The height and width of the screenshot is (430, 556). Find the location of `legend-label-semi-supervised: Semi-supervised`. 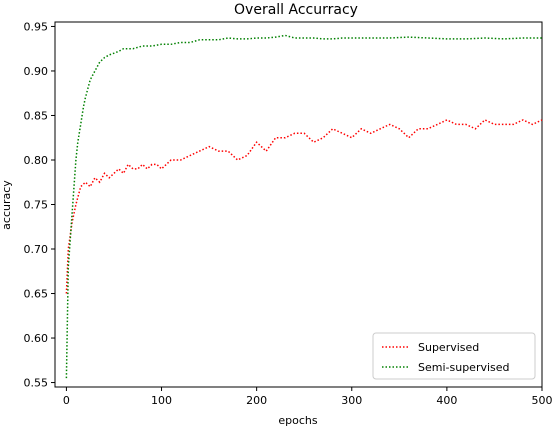

legend-label-semi-supervised: Semi-supervised is located at coordinates (464, 367).